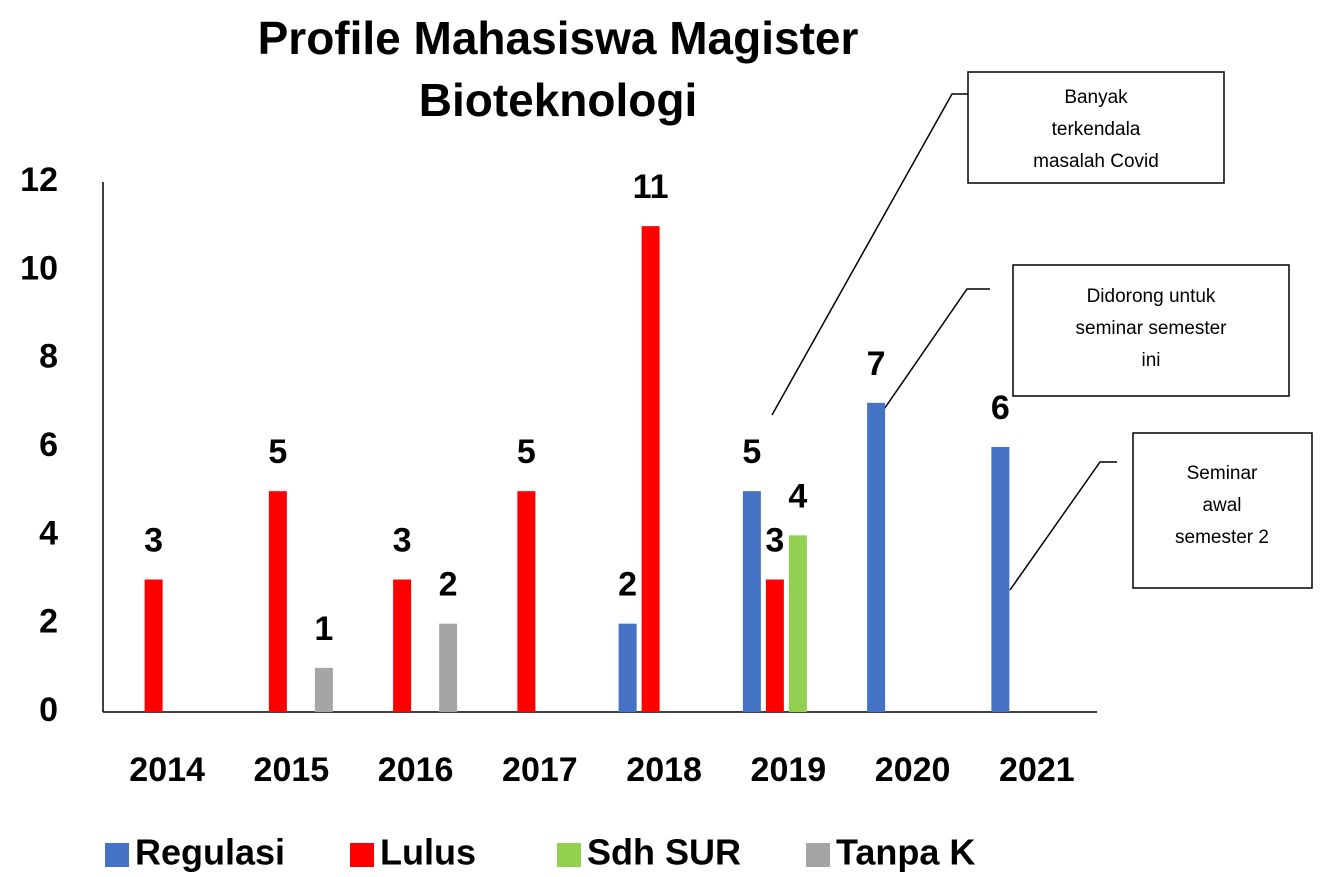  What do you see at coordinates (39, 180) in the screenshot?
I see `y-tick-label: 12` at bounding box center [39, 180].